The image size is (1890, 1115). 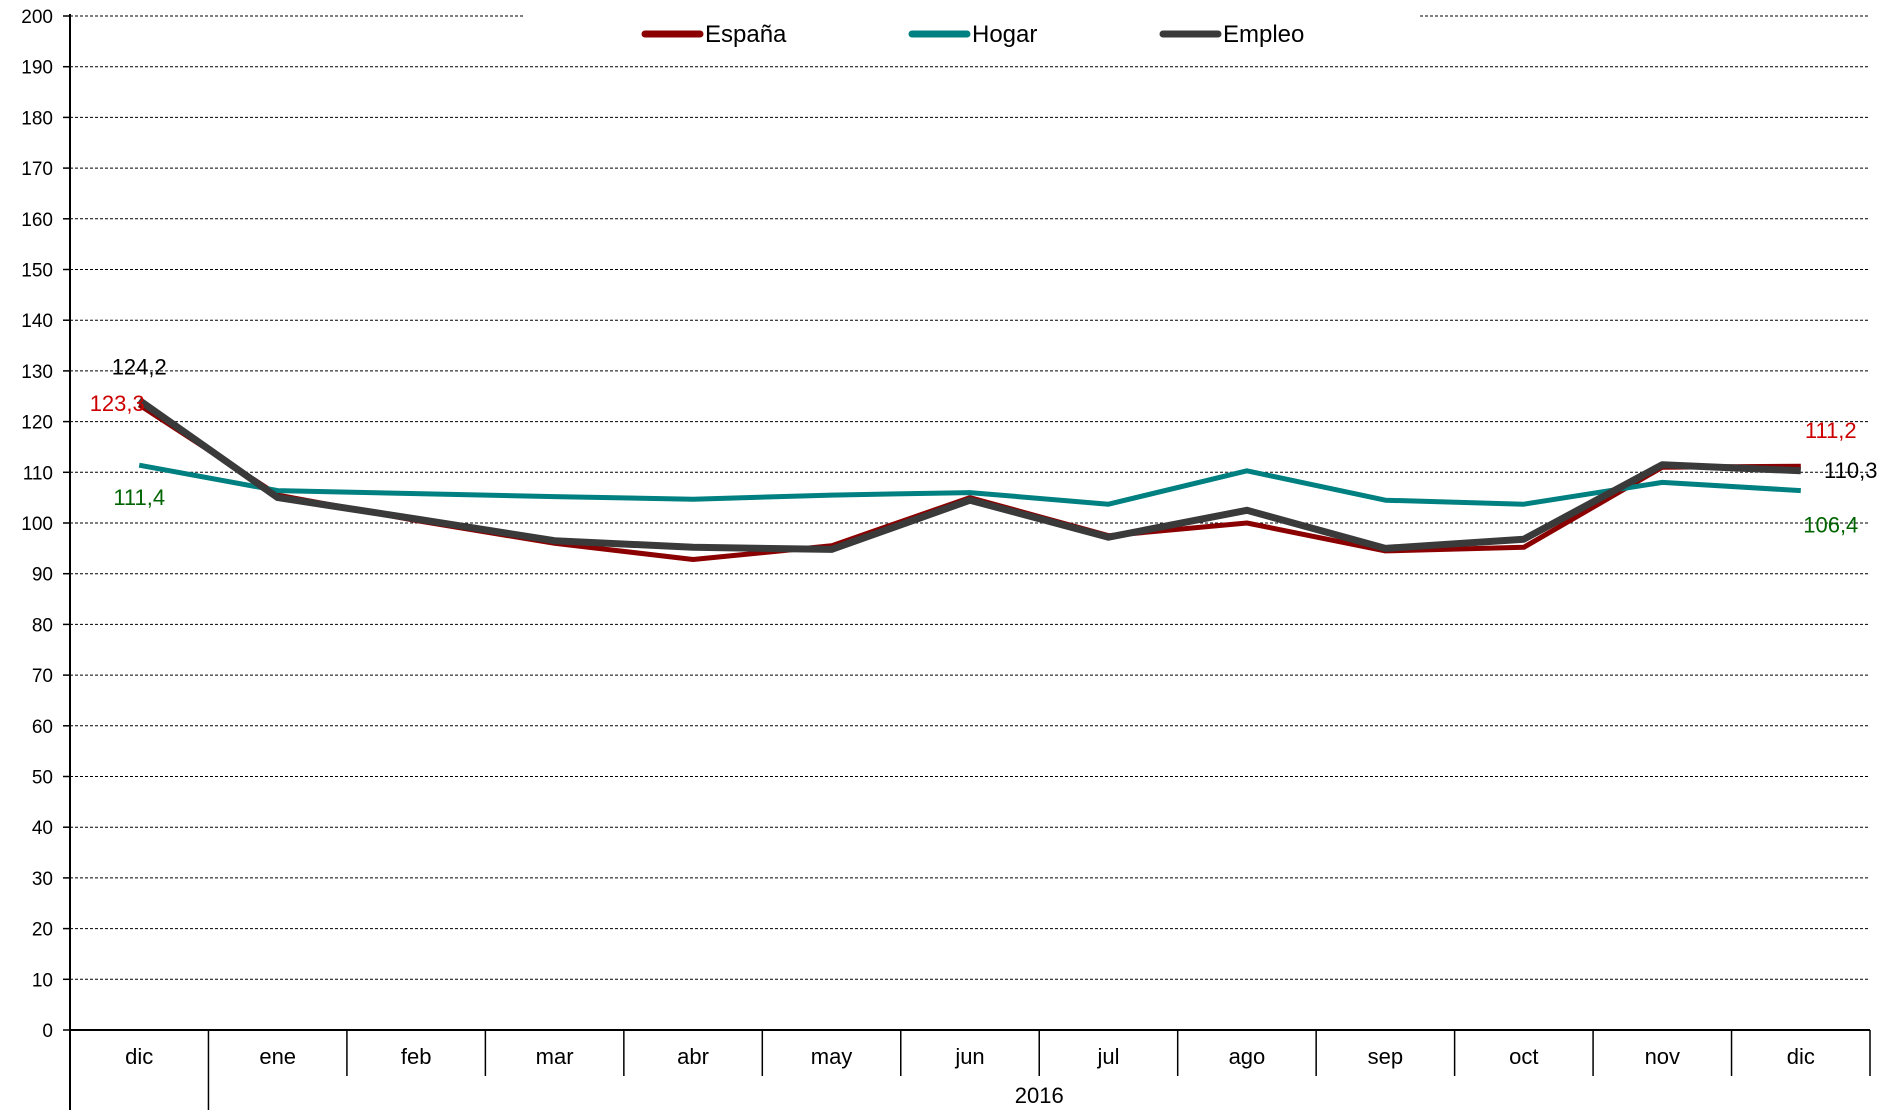 What do you see at coordinates (37, 17) in the screenshot?
I see `y-tick-label: 200` at bounding box center [37, 17].